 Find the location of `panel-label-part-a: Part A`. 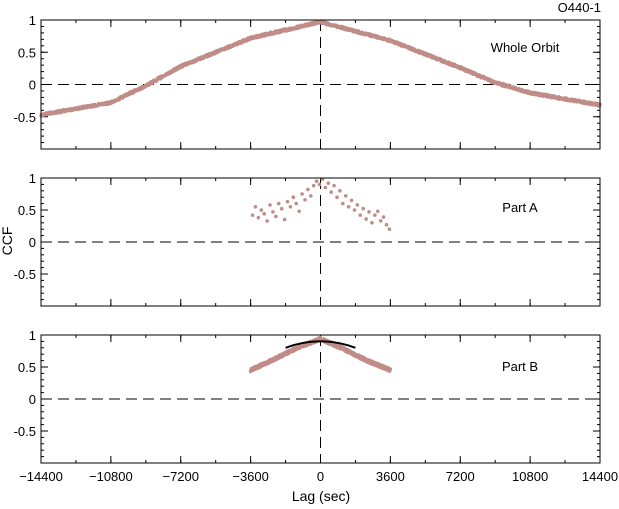

panel-label-part-a: Part A is located at coordinates (520, 207).